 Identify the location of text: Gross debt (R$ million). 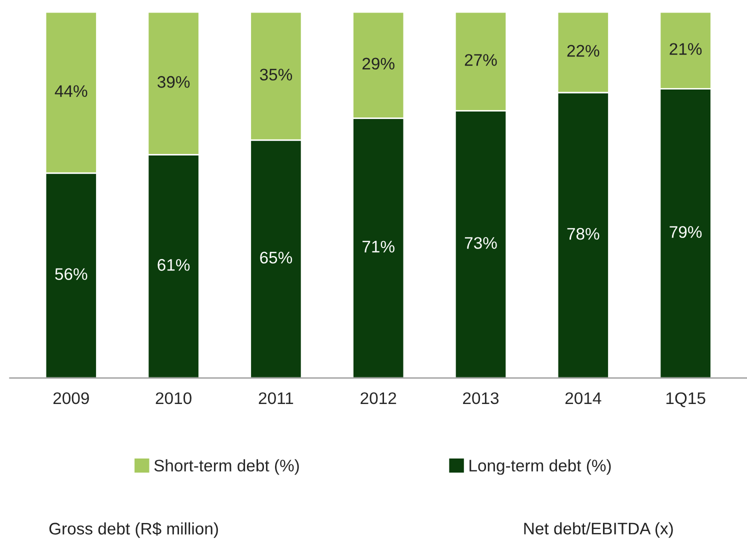
(133, 530).